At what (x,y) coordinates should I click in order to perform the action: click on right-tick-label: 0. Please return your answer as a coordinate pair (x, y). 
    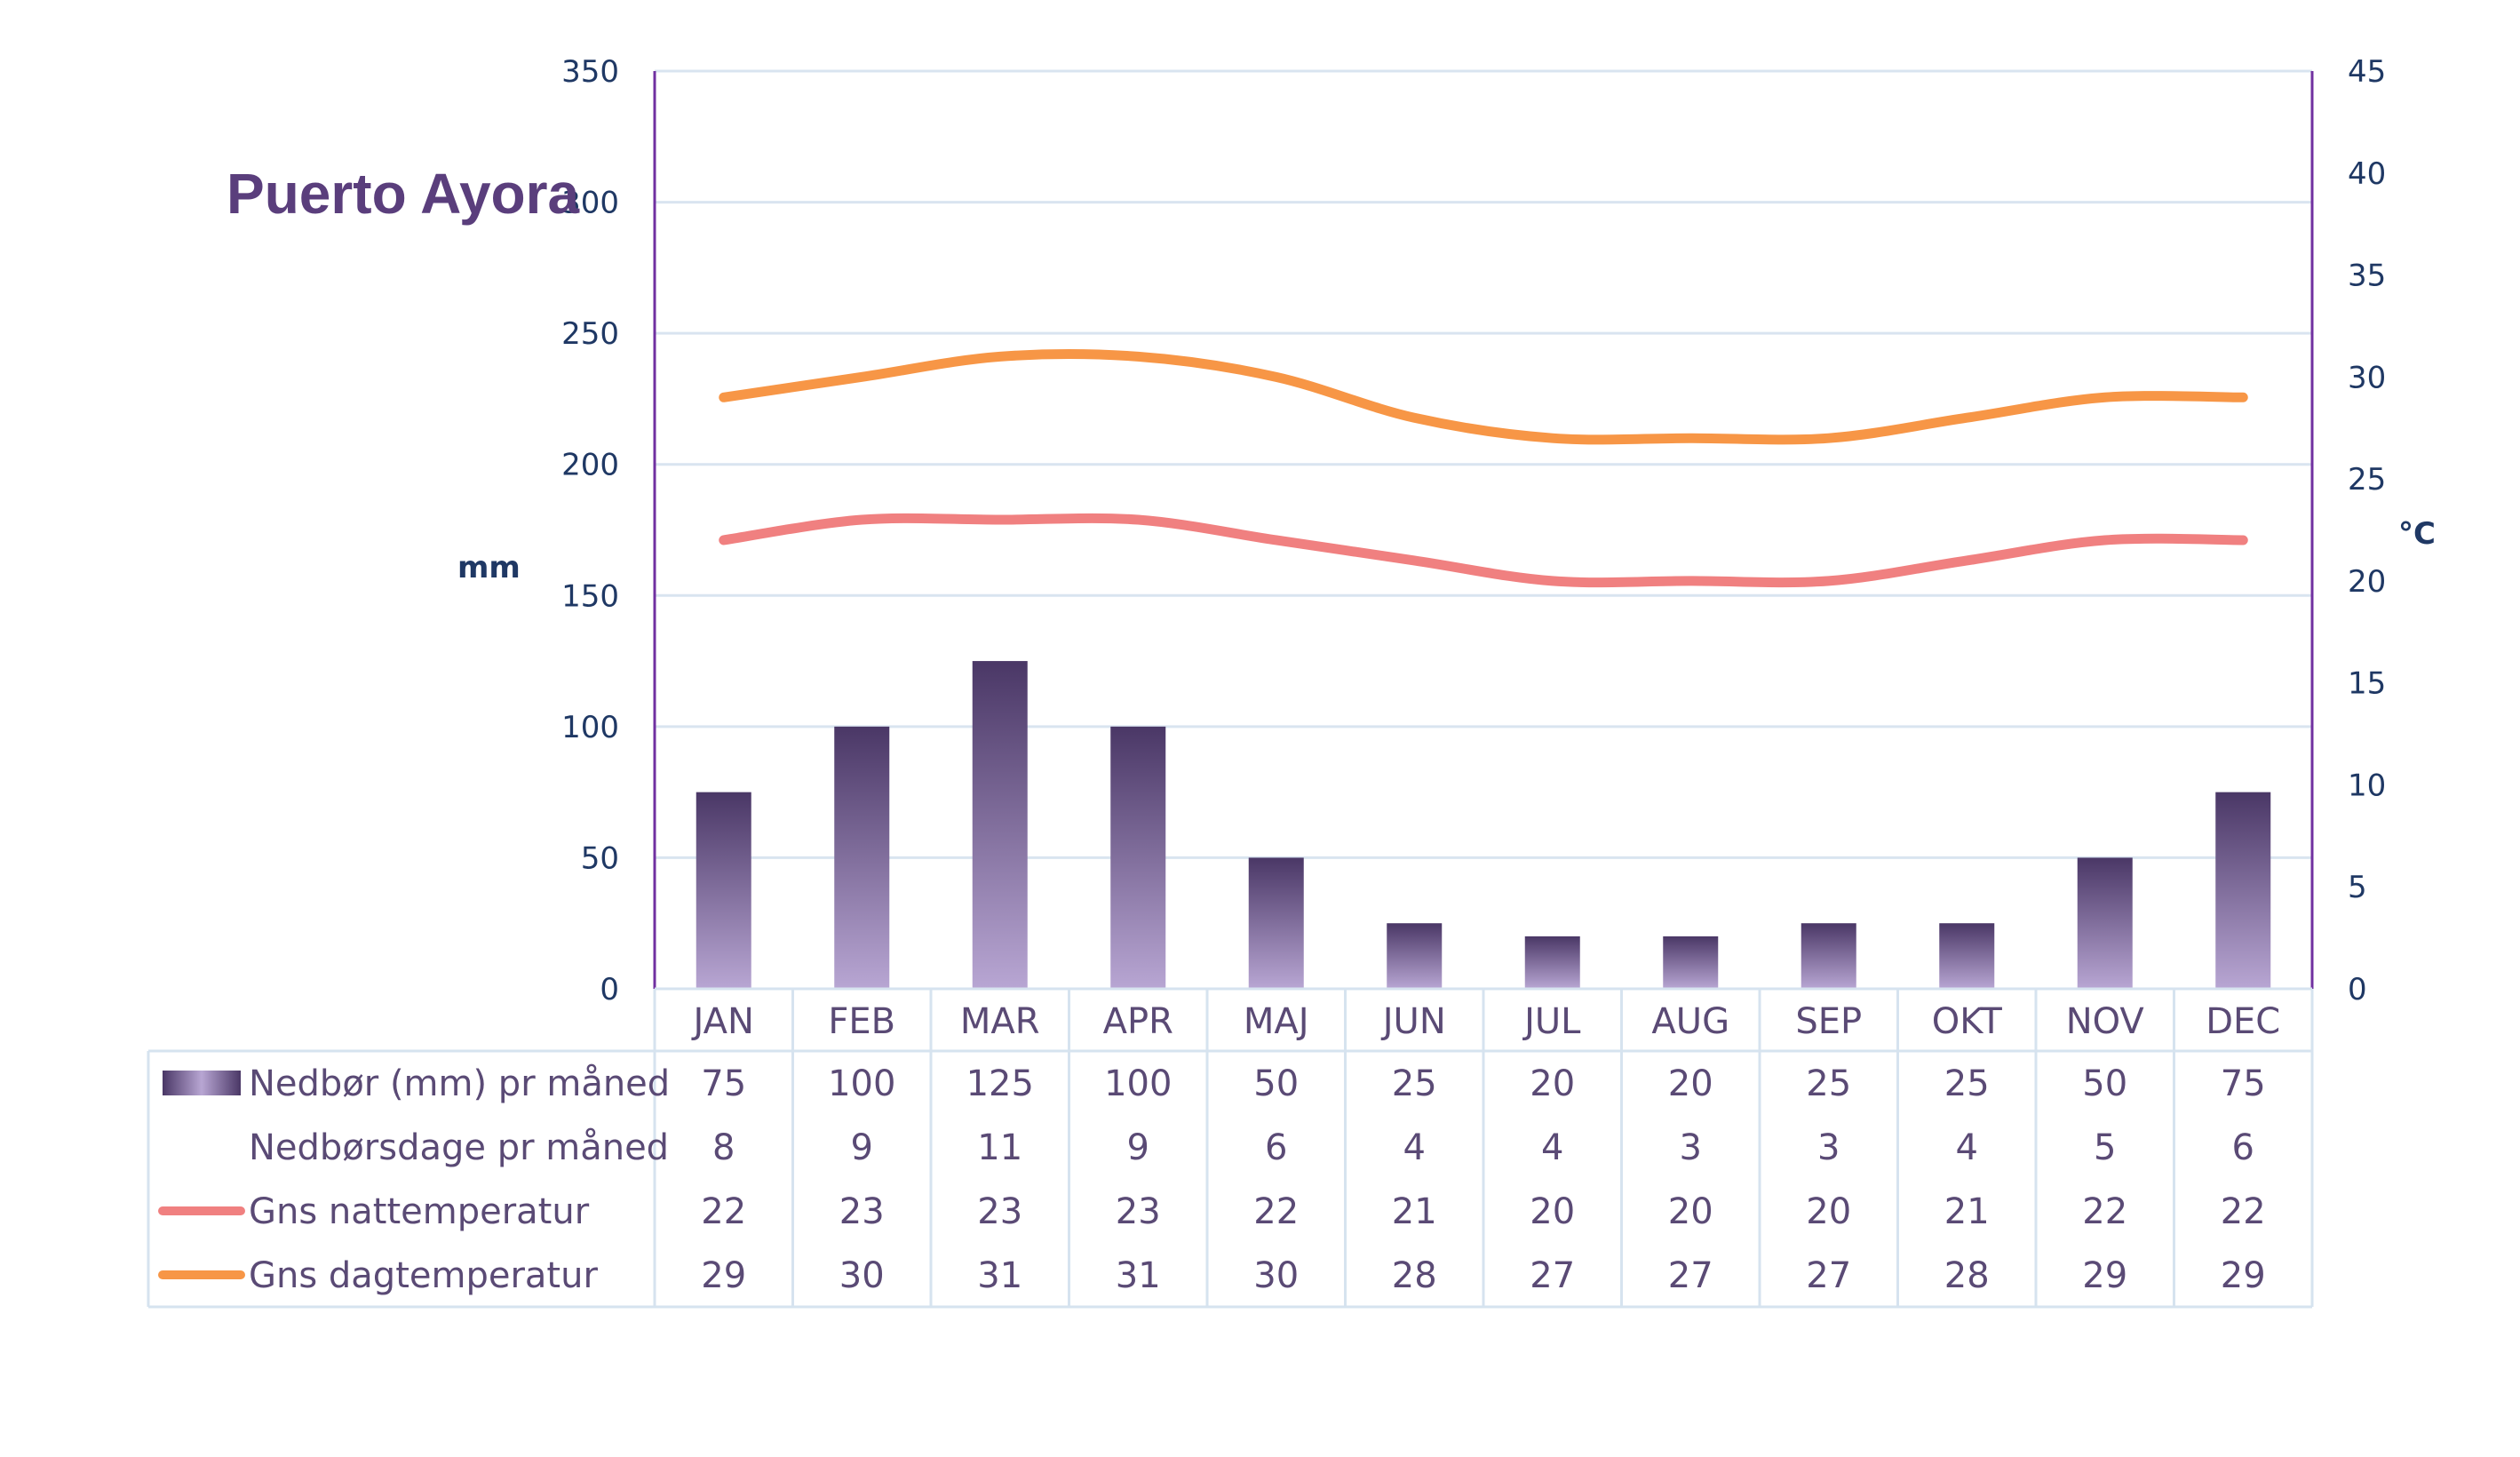
    Looking at the image, I should click on (2357, 989).